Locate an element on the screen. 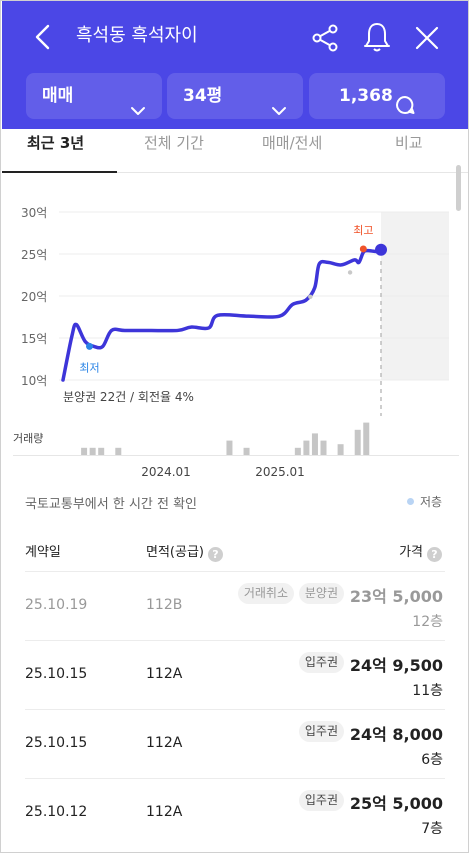 This screenshot has height=853, width=469. row-date: 25.10.19 is located at coordinates (56, 605).